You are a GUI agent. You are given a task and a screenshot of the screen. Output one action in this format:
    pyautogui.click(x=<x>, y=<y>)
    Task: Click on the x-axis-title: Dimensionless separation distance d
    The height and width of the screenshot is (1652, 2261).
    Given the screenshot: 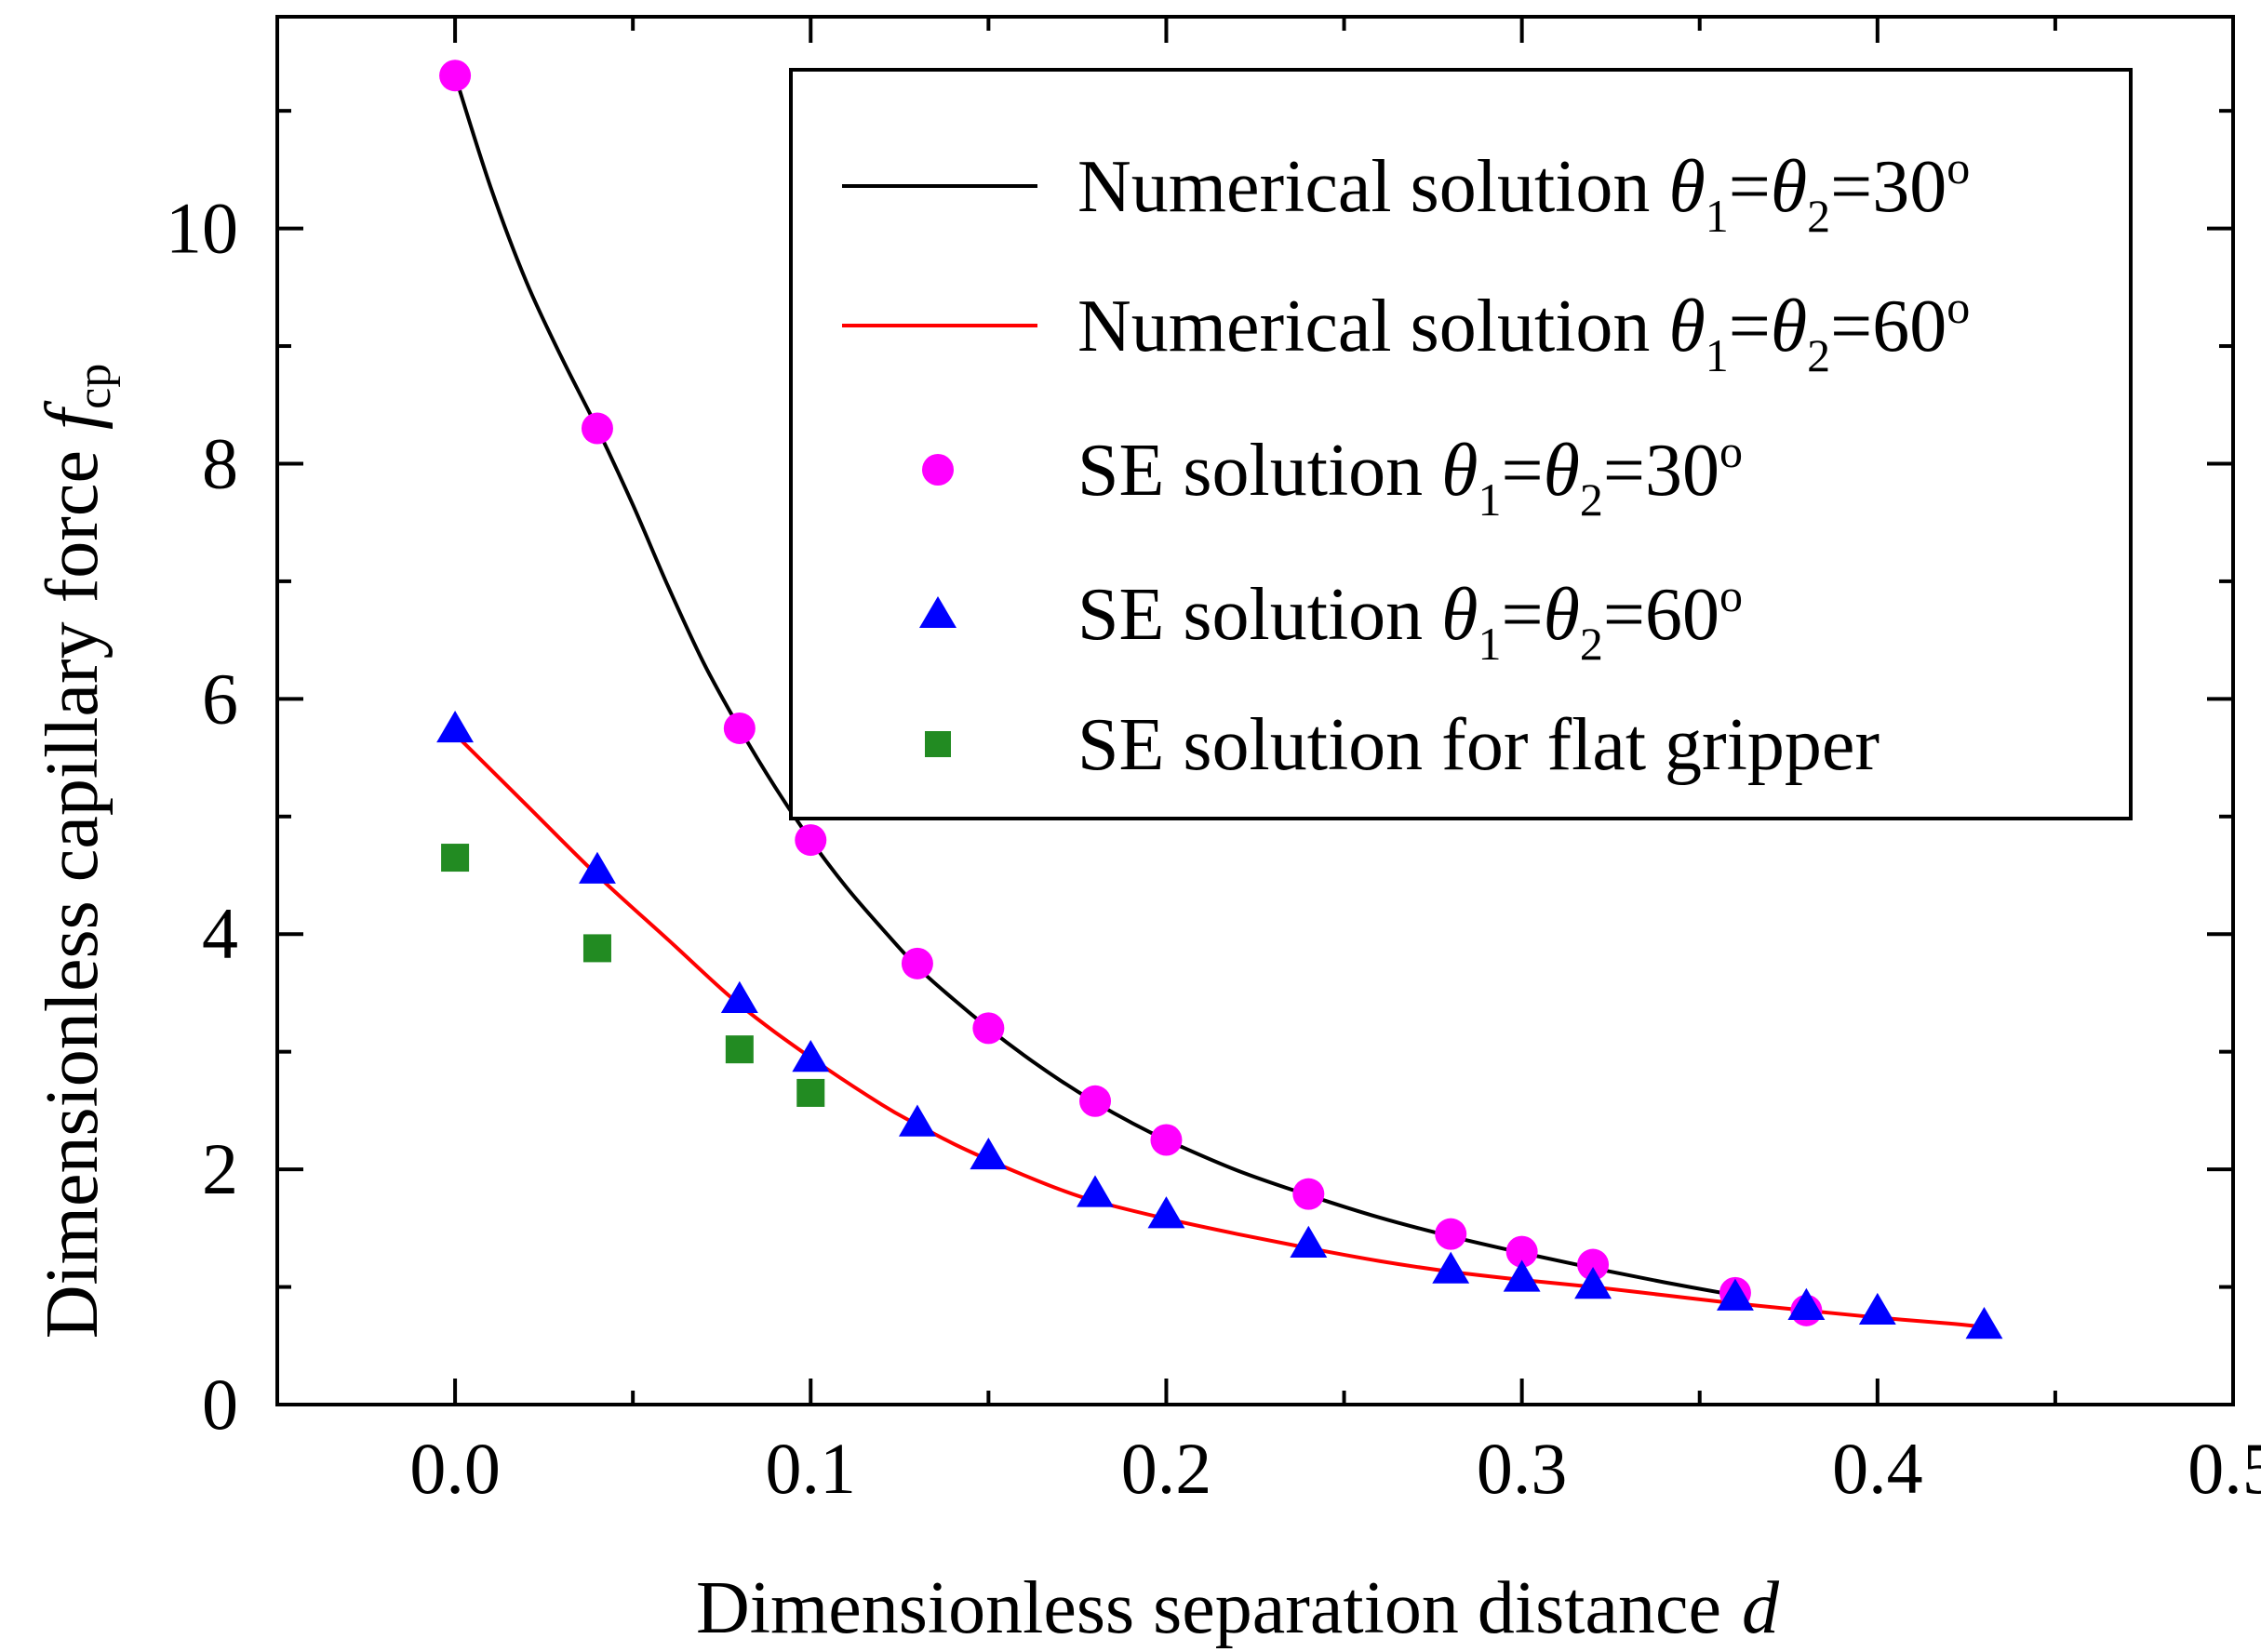 What is the action you would take?
    pyautogui.click(x=1238, y=1608)
    